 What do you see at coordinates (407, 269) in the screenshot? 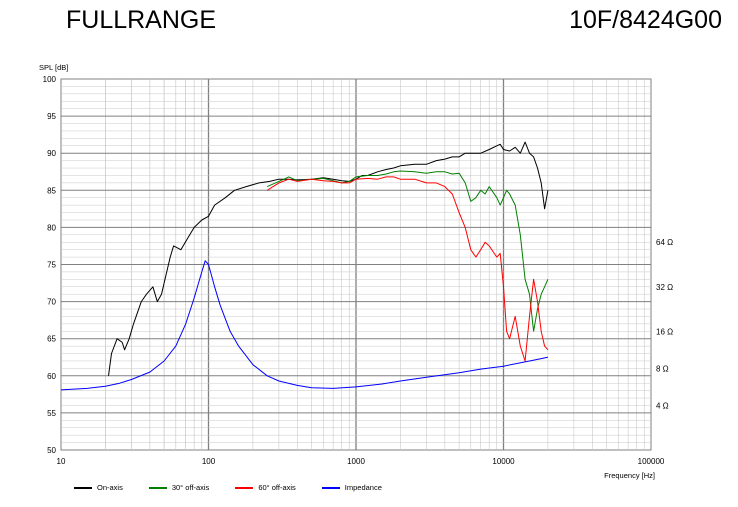
I see `series-line-60-off-axis` at bounding box center [407, 269].